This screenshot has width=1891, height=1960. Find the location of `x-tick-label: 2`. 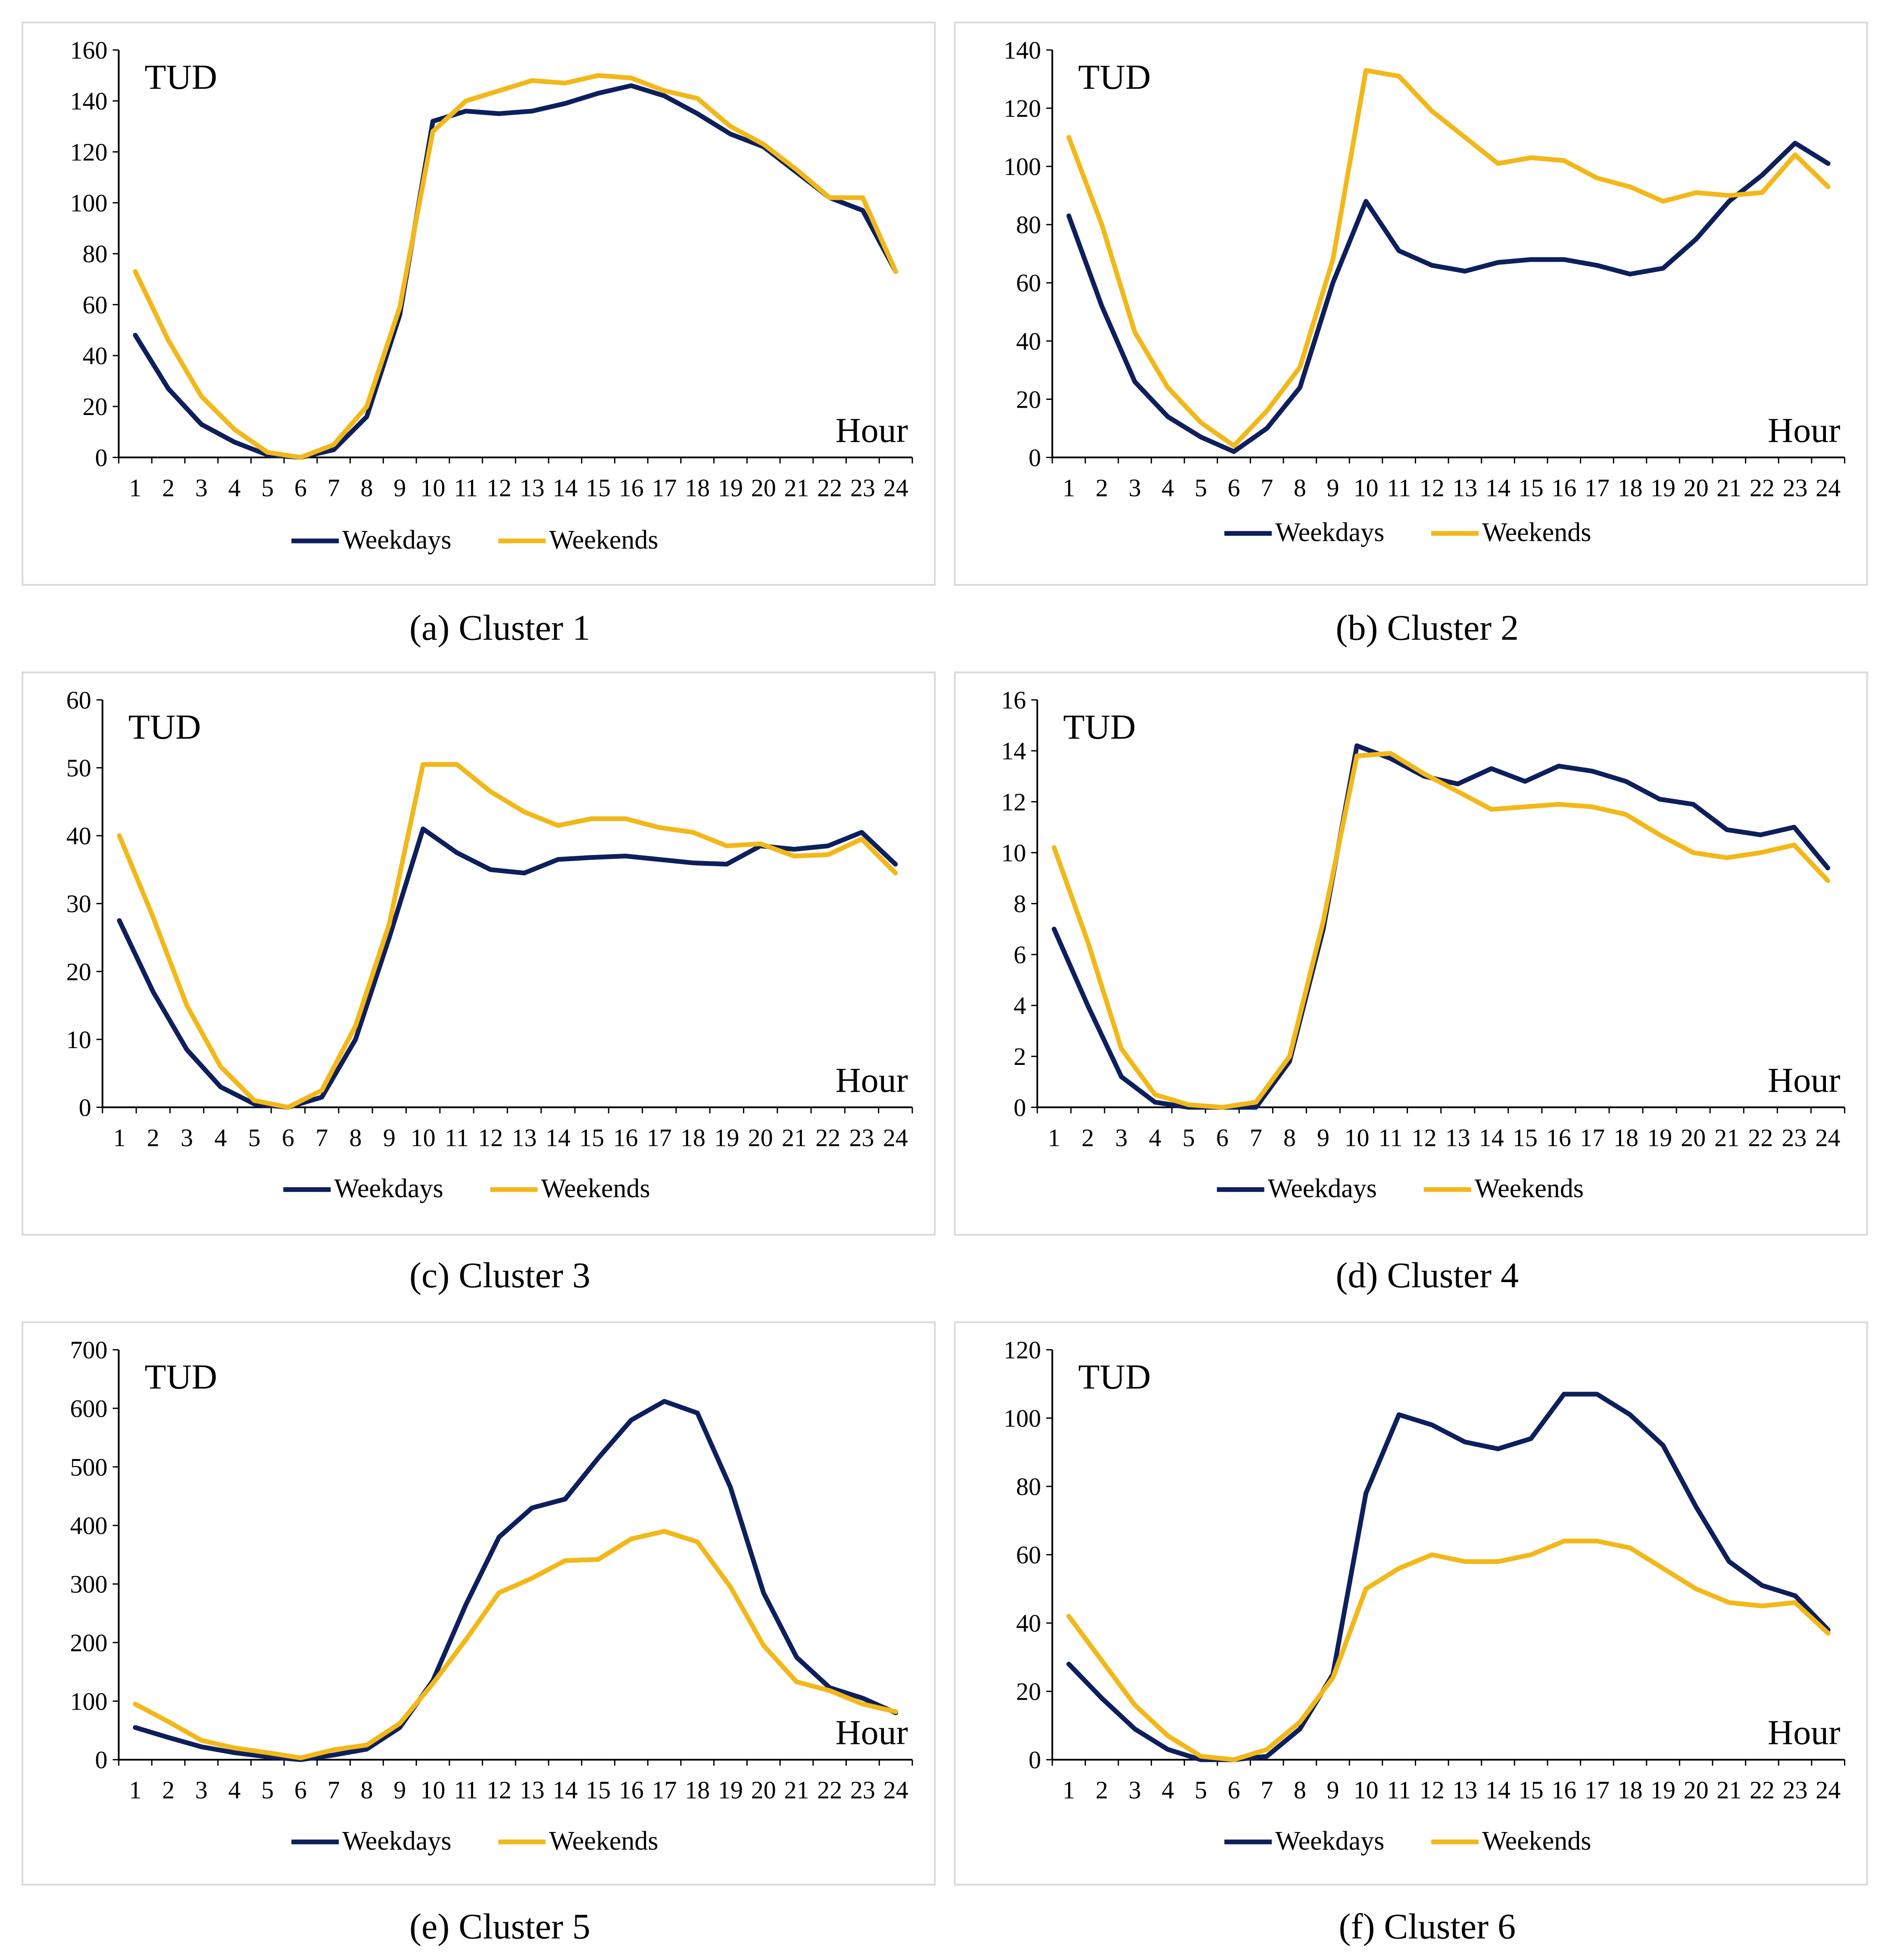

x-tick-label: 2 is located at coordinates (1088, 1138).